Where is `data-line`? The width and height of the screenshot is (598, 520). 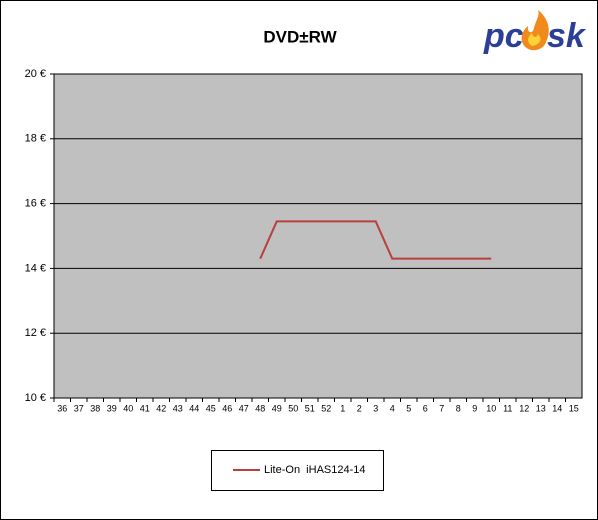
data-line is located at coordinates (375, 240).